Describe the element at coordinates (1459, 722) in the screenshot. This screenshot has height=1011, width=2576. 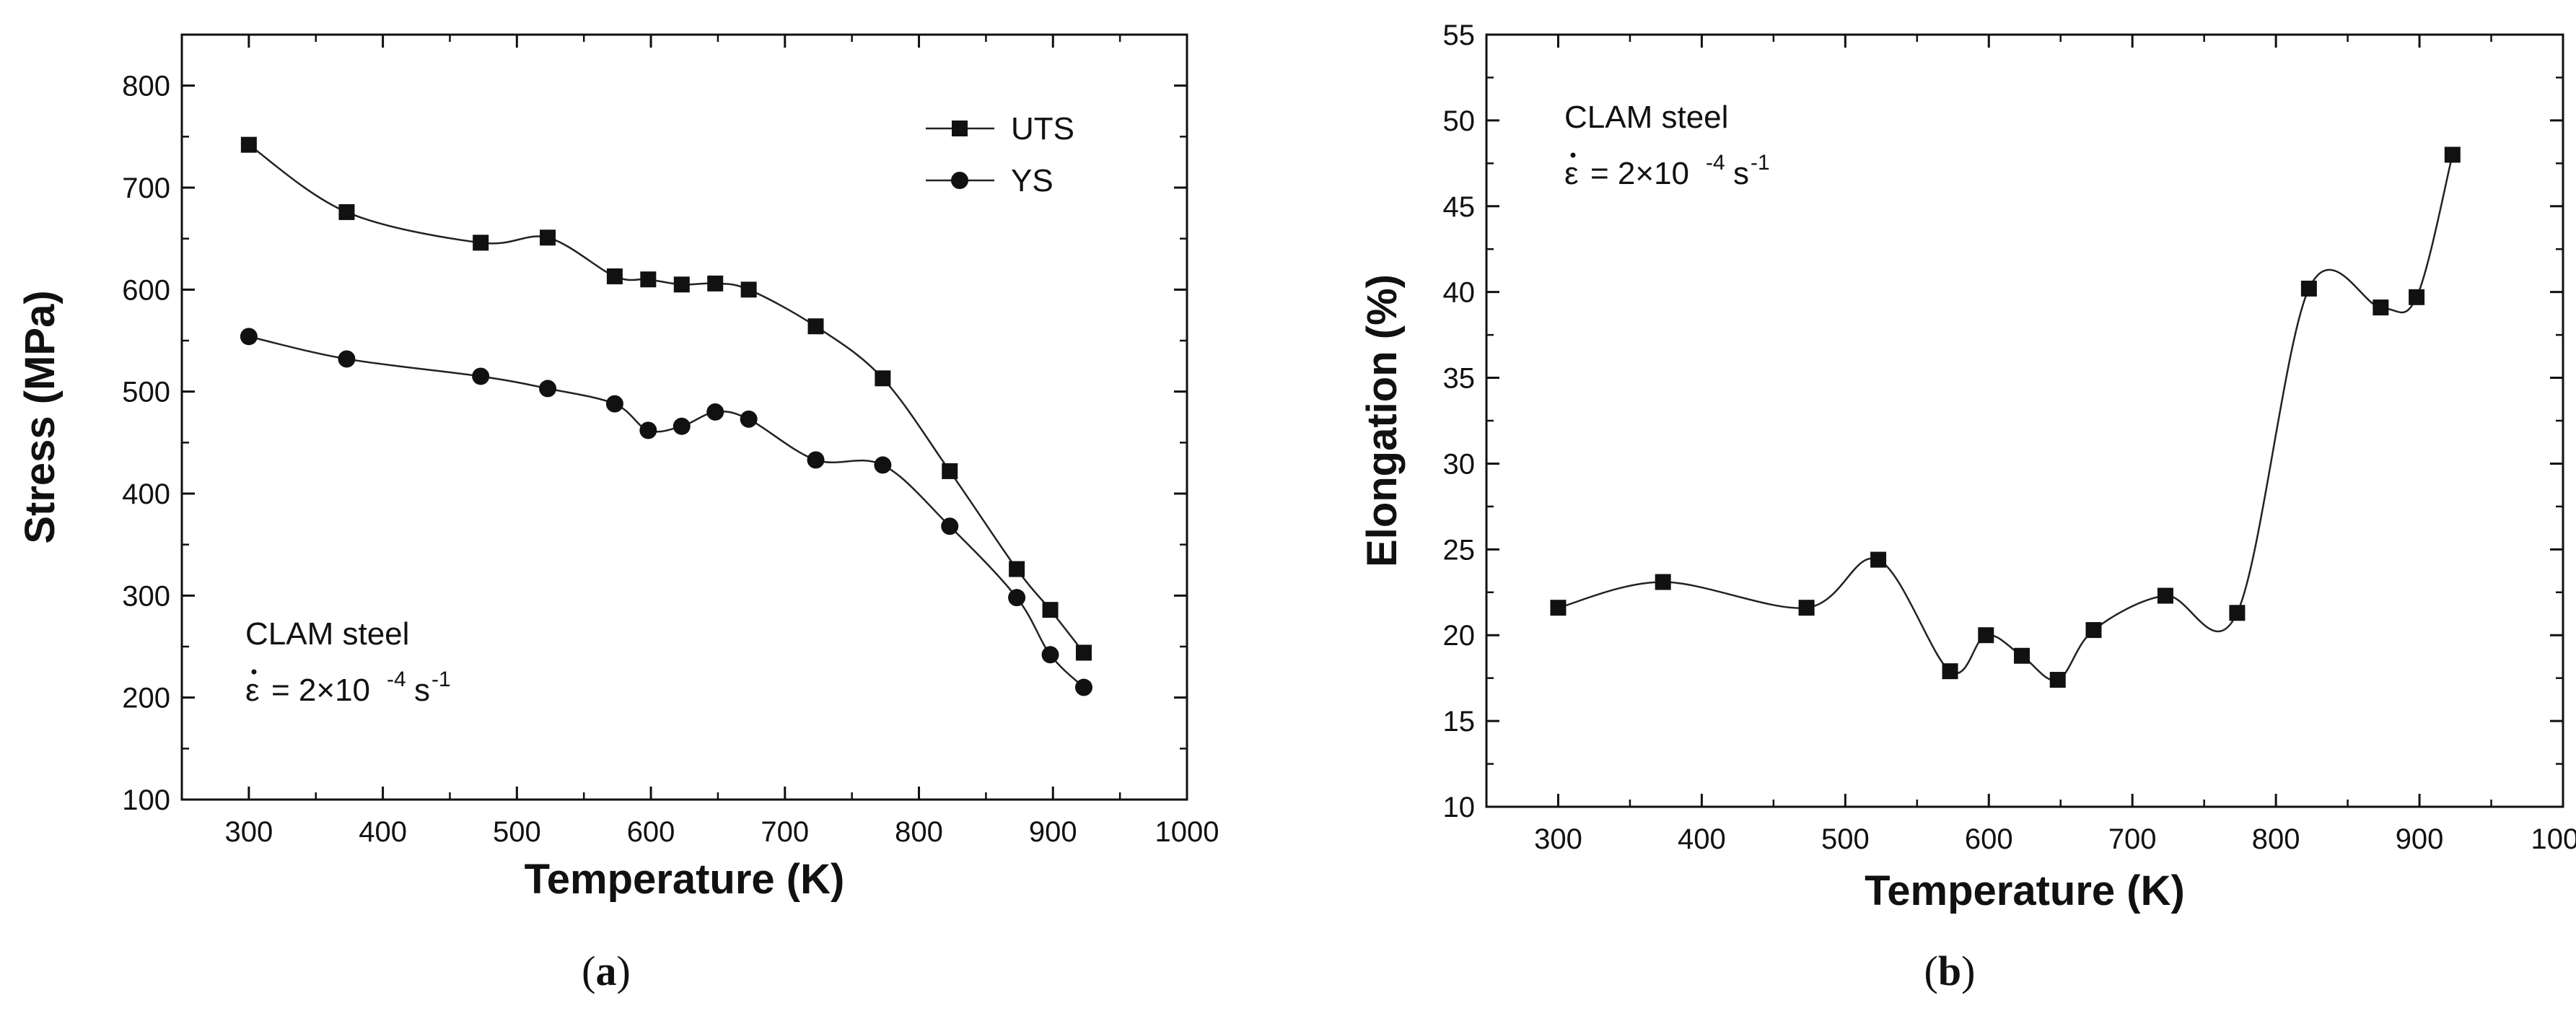
I see `y-tick-label: 15` at that location.